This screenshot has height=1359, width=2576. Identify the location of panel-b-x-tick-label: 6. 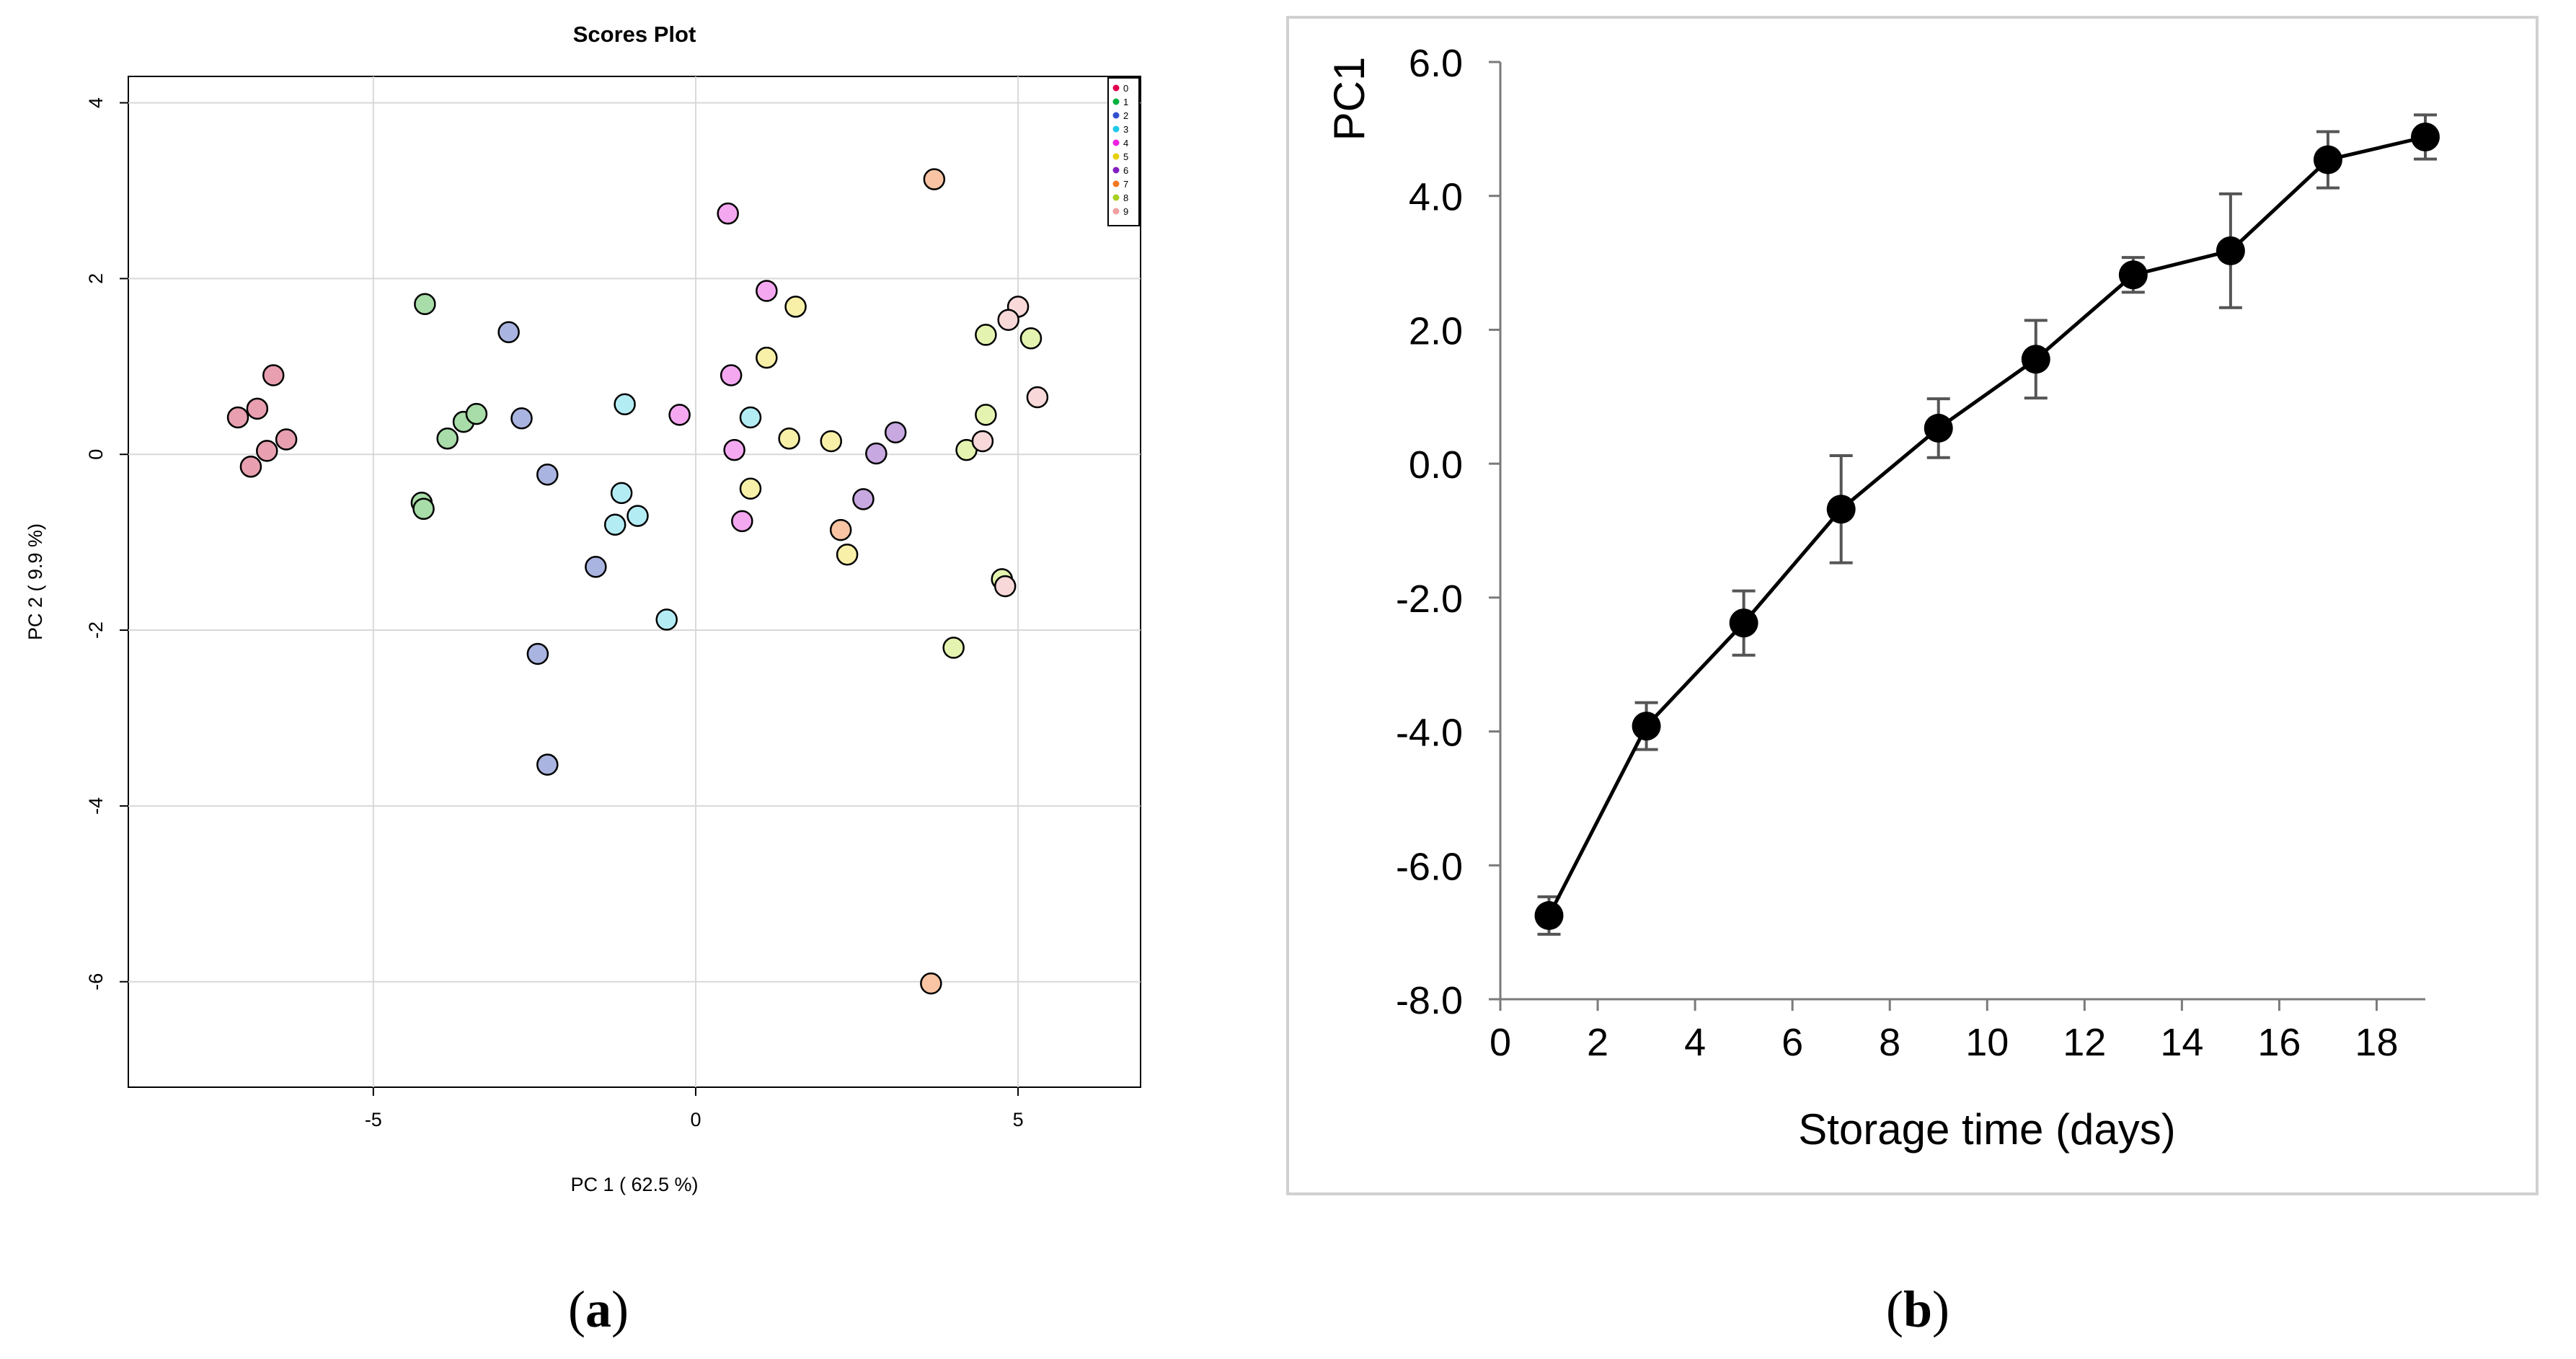
(1792, 1042).